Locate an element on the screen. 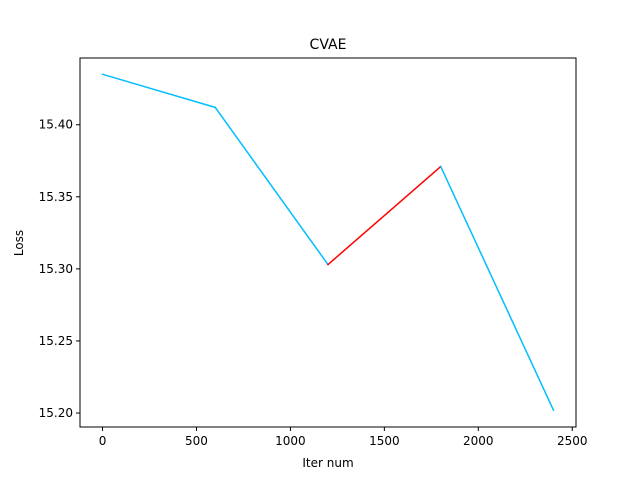 Image resolution: width=640 pixels, height=480 pixels. y-tick-label: 15.35 is located at coordinates (56, 197).